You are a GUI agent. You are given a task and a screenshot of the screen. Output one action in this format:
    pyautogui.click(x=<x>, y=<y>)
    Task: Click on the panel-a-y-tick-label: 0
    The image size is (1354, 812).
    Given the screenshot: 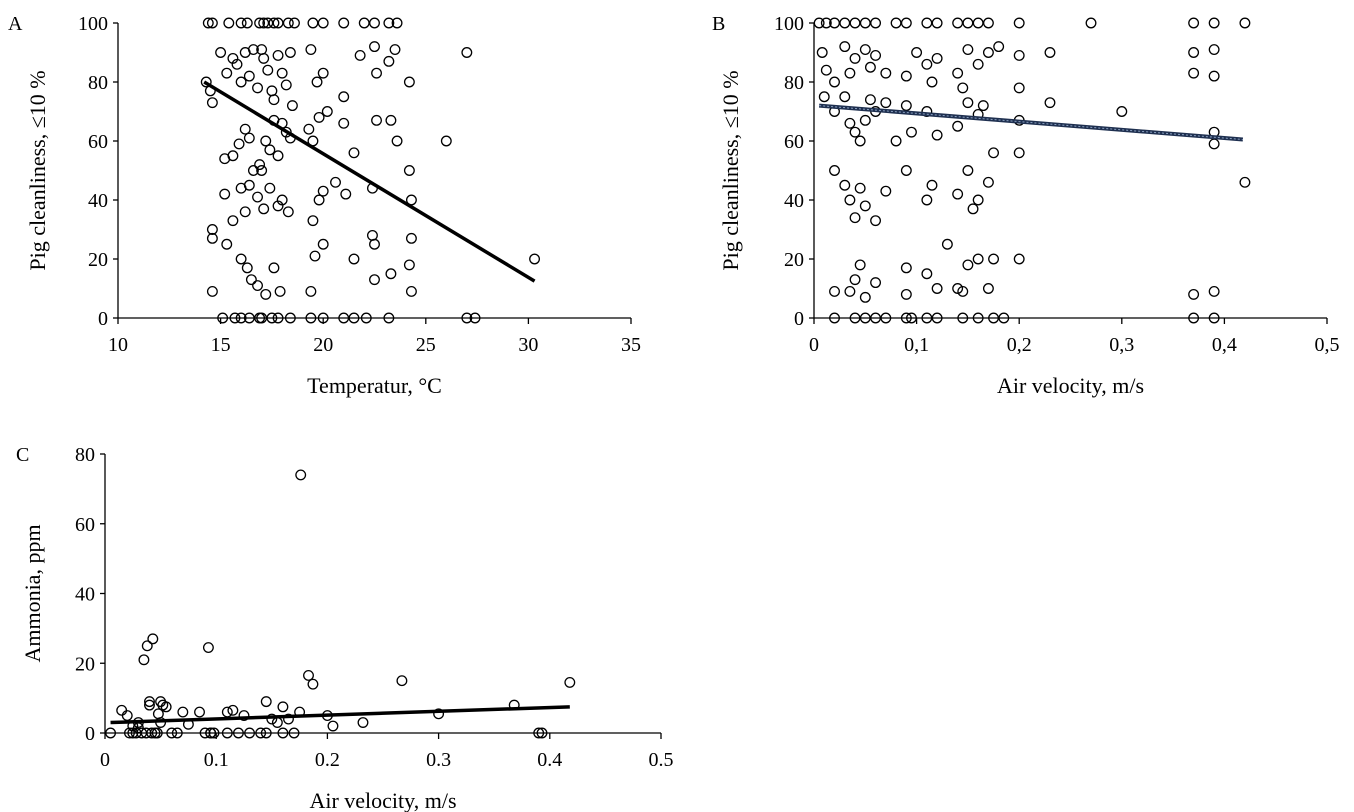 What is the action you would take?
    pyautogui.click(x=103, y=319)
    